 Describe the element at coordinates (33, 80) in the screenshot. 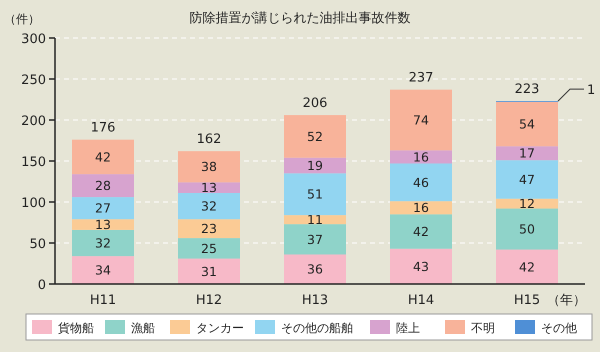

I see `y-tick-label: 250` at that location.